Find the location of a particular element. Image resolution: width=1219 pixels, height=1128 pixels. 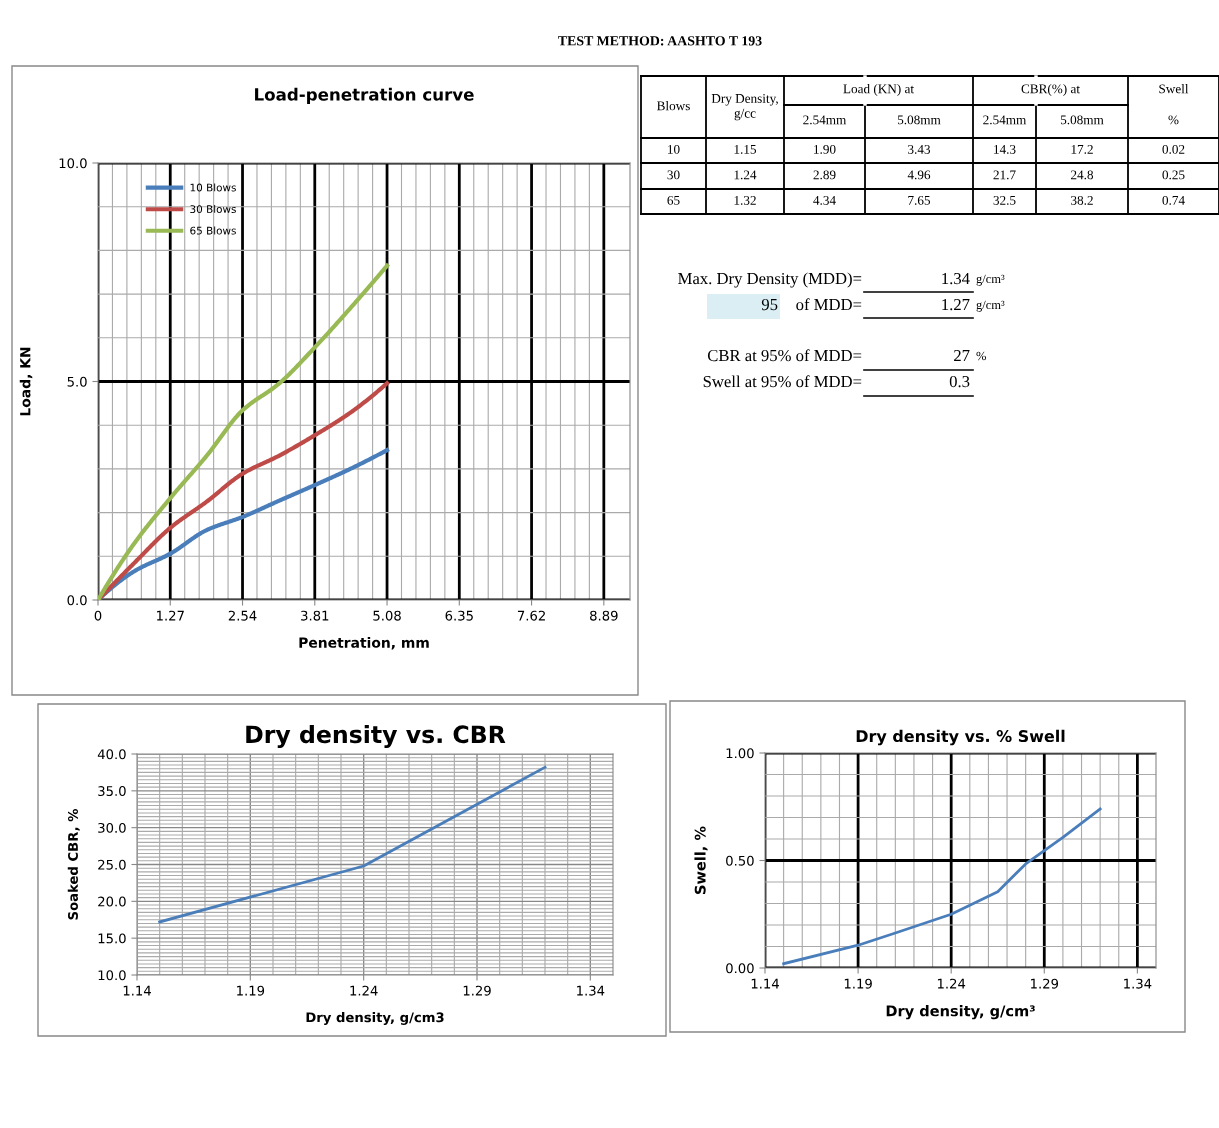

chart-title: Dry density vs. CBR is located at coordinates (376, 736).